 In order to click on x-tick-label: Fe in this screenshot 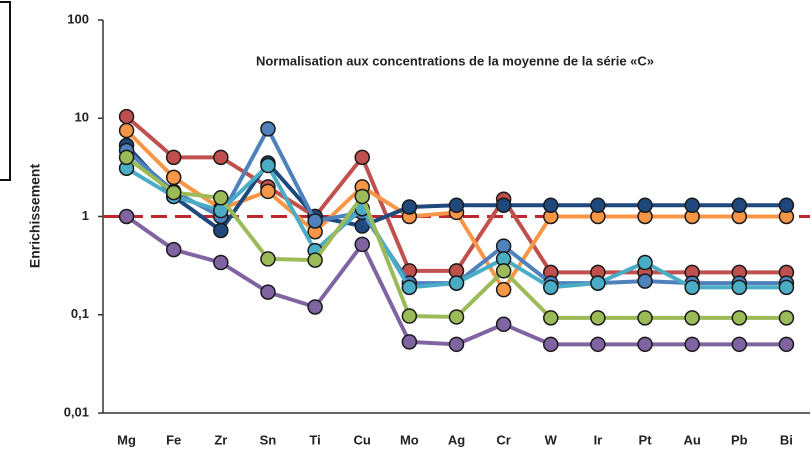, I will do `click(173, 439)`.